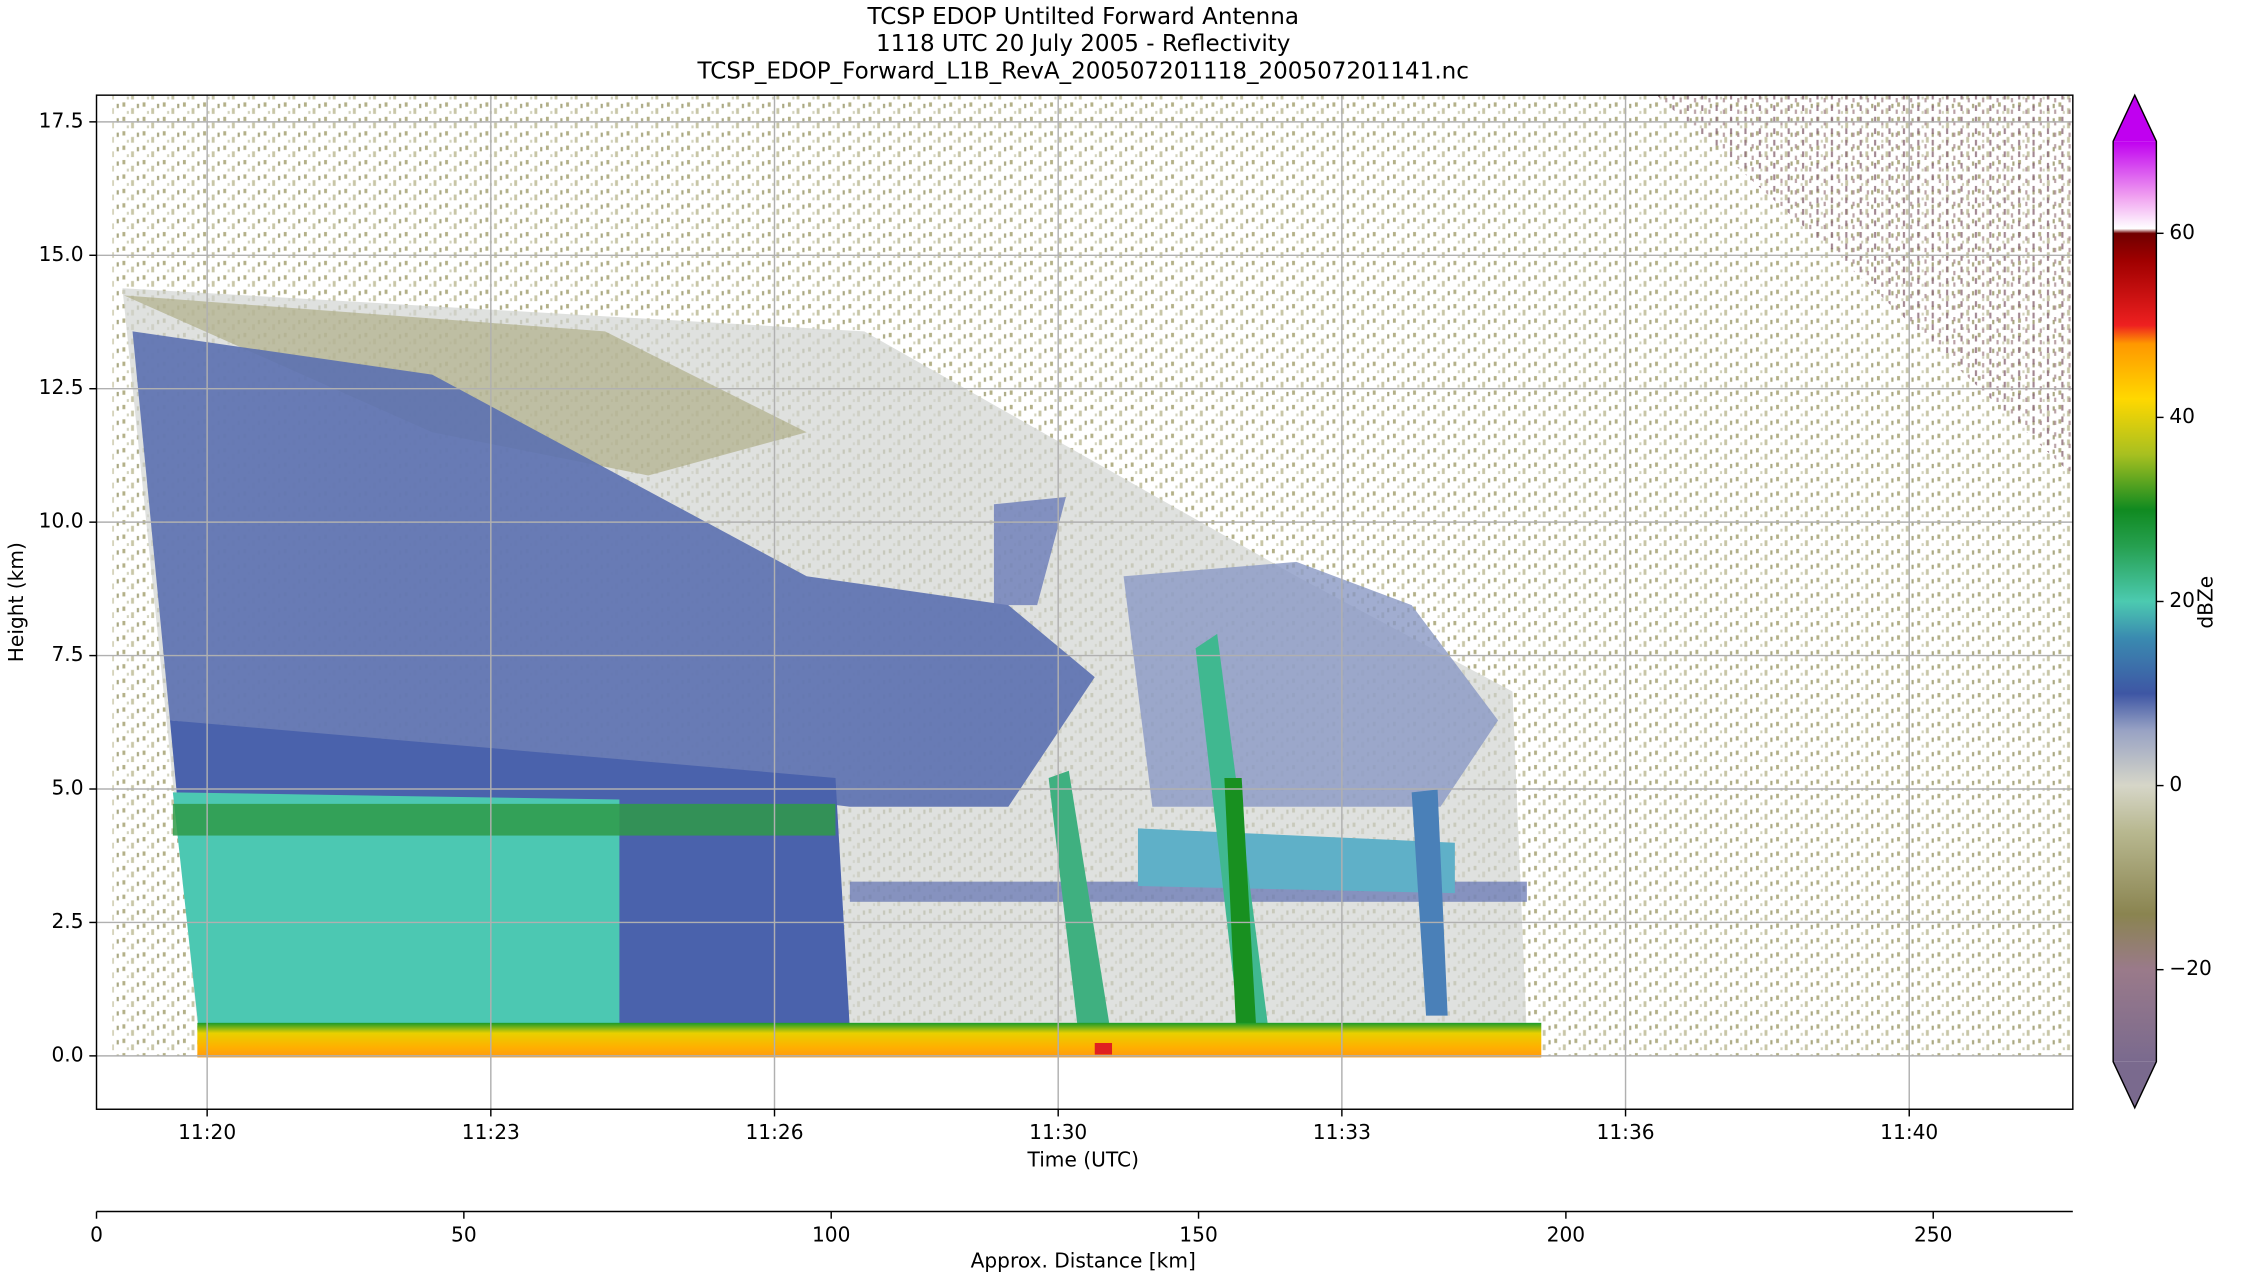  I want to click on colorbar-label: dBZe, so click(2205, 602).